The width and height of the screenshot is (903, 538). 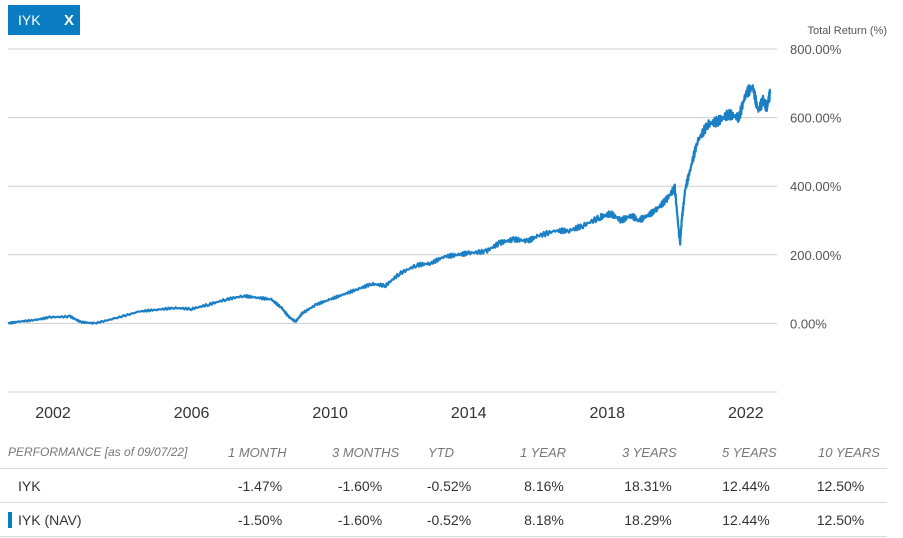 I want to click on column-header: 3 YEARS, so click(x=649, y=452).